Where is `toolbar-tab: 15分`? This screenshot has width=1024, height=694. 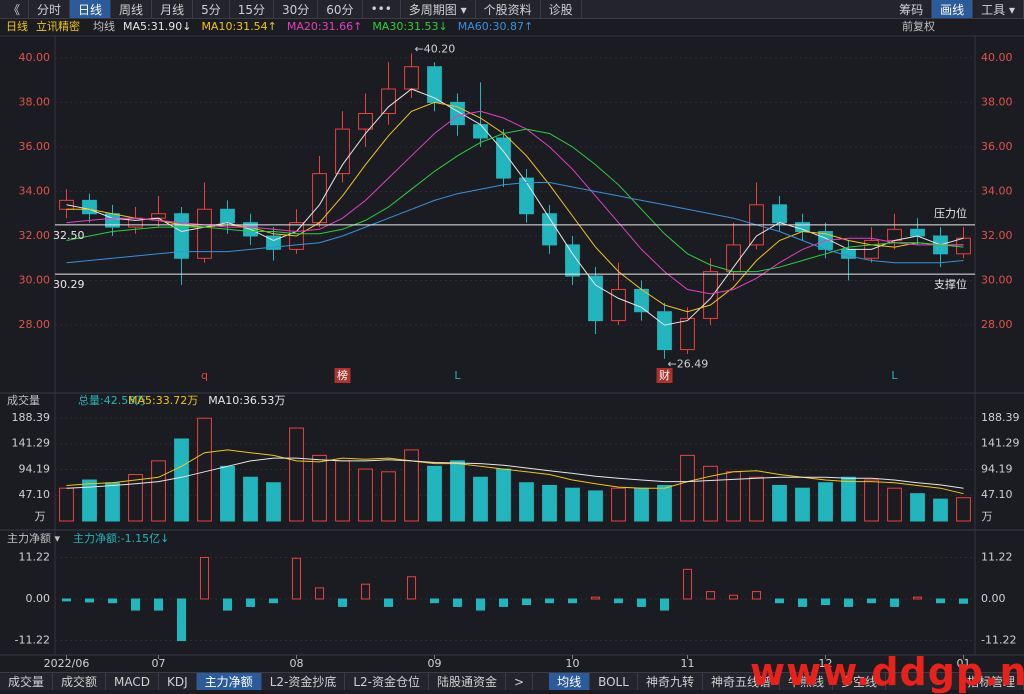
toolbar-tab: 15分 is located at coordinates (252, 9).